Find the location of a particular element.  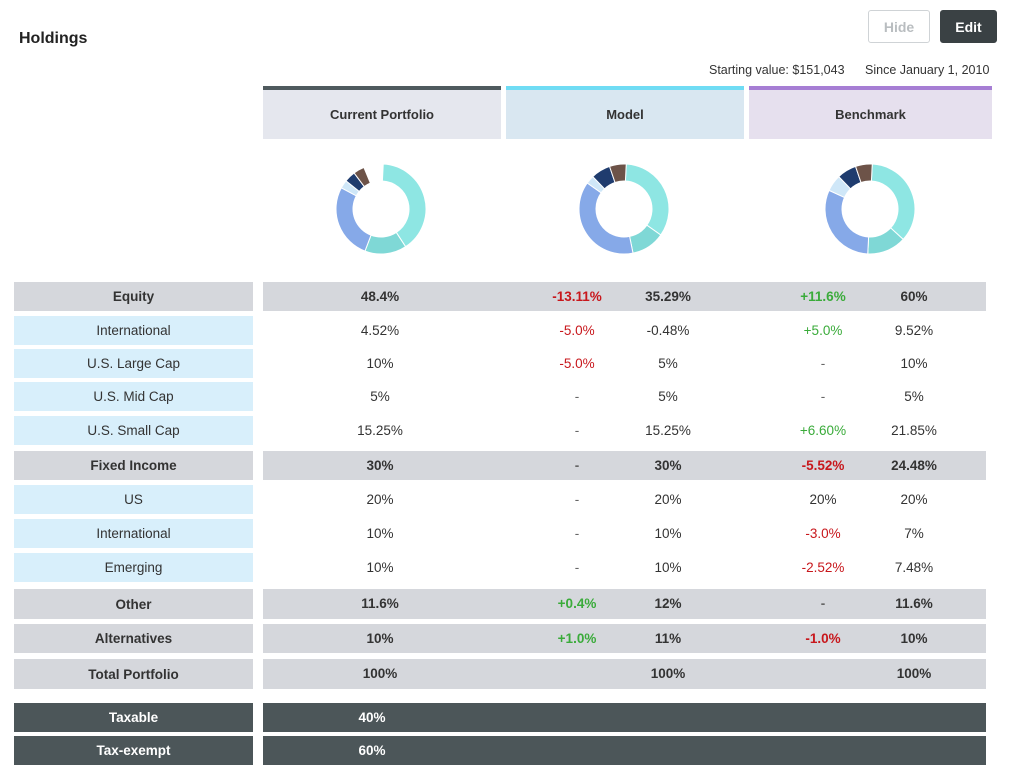

row-label: Equity is located at coordinates (133, 296).